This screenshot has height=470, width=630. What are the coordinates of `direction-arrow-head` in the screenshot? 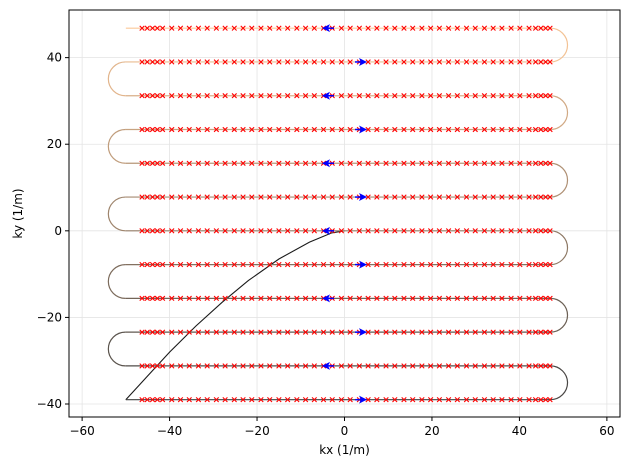 It's located at (362, 399).